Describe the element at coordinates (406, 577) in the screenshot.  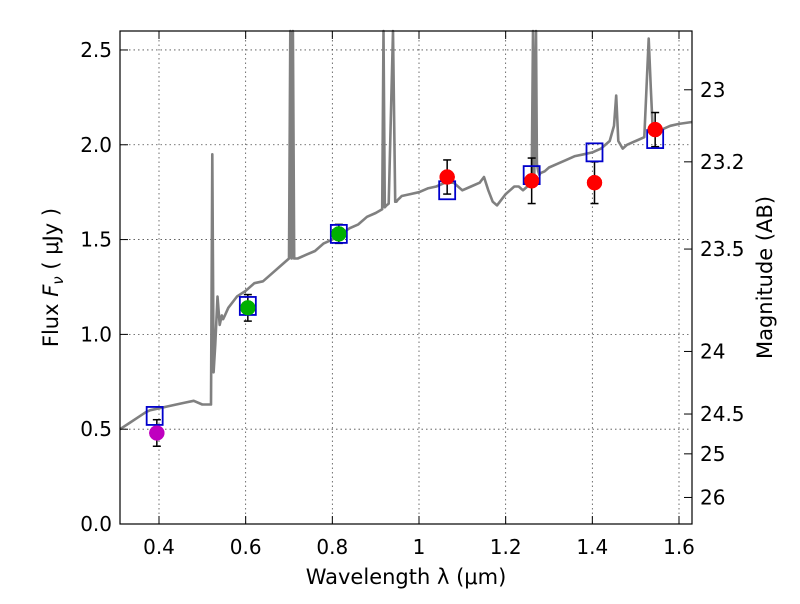
I see `x-axis-label: Wavelength λ (μm)` at that location.